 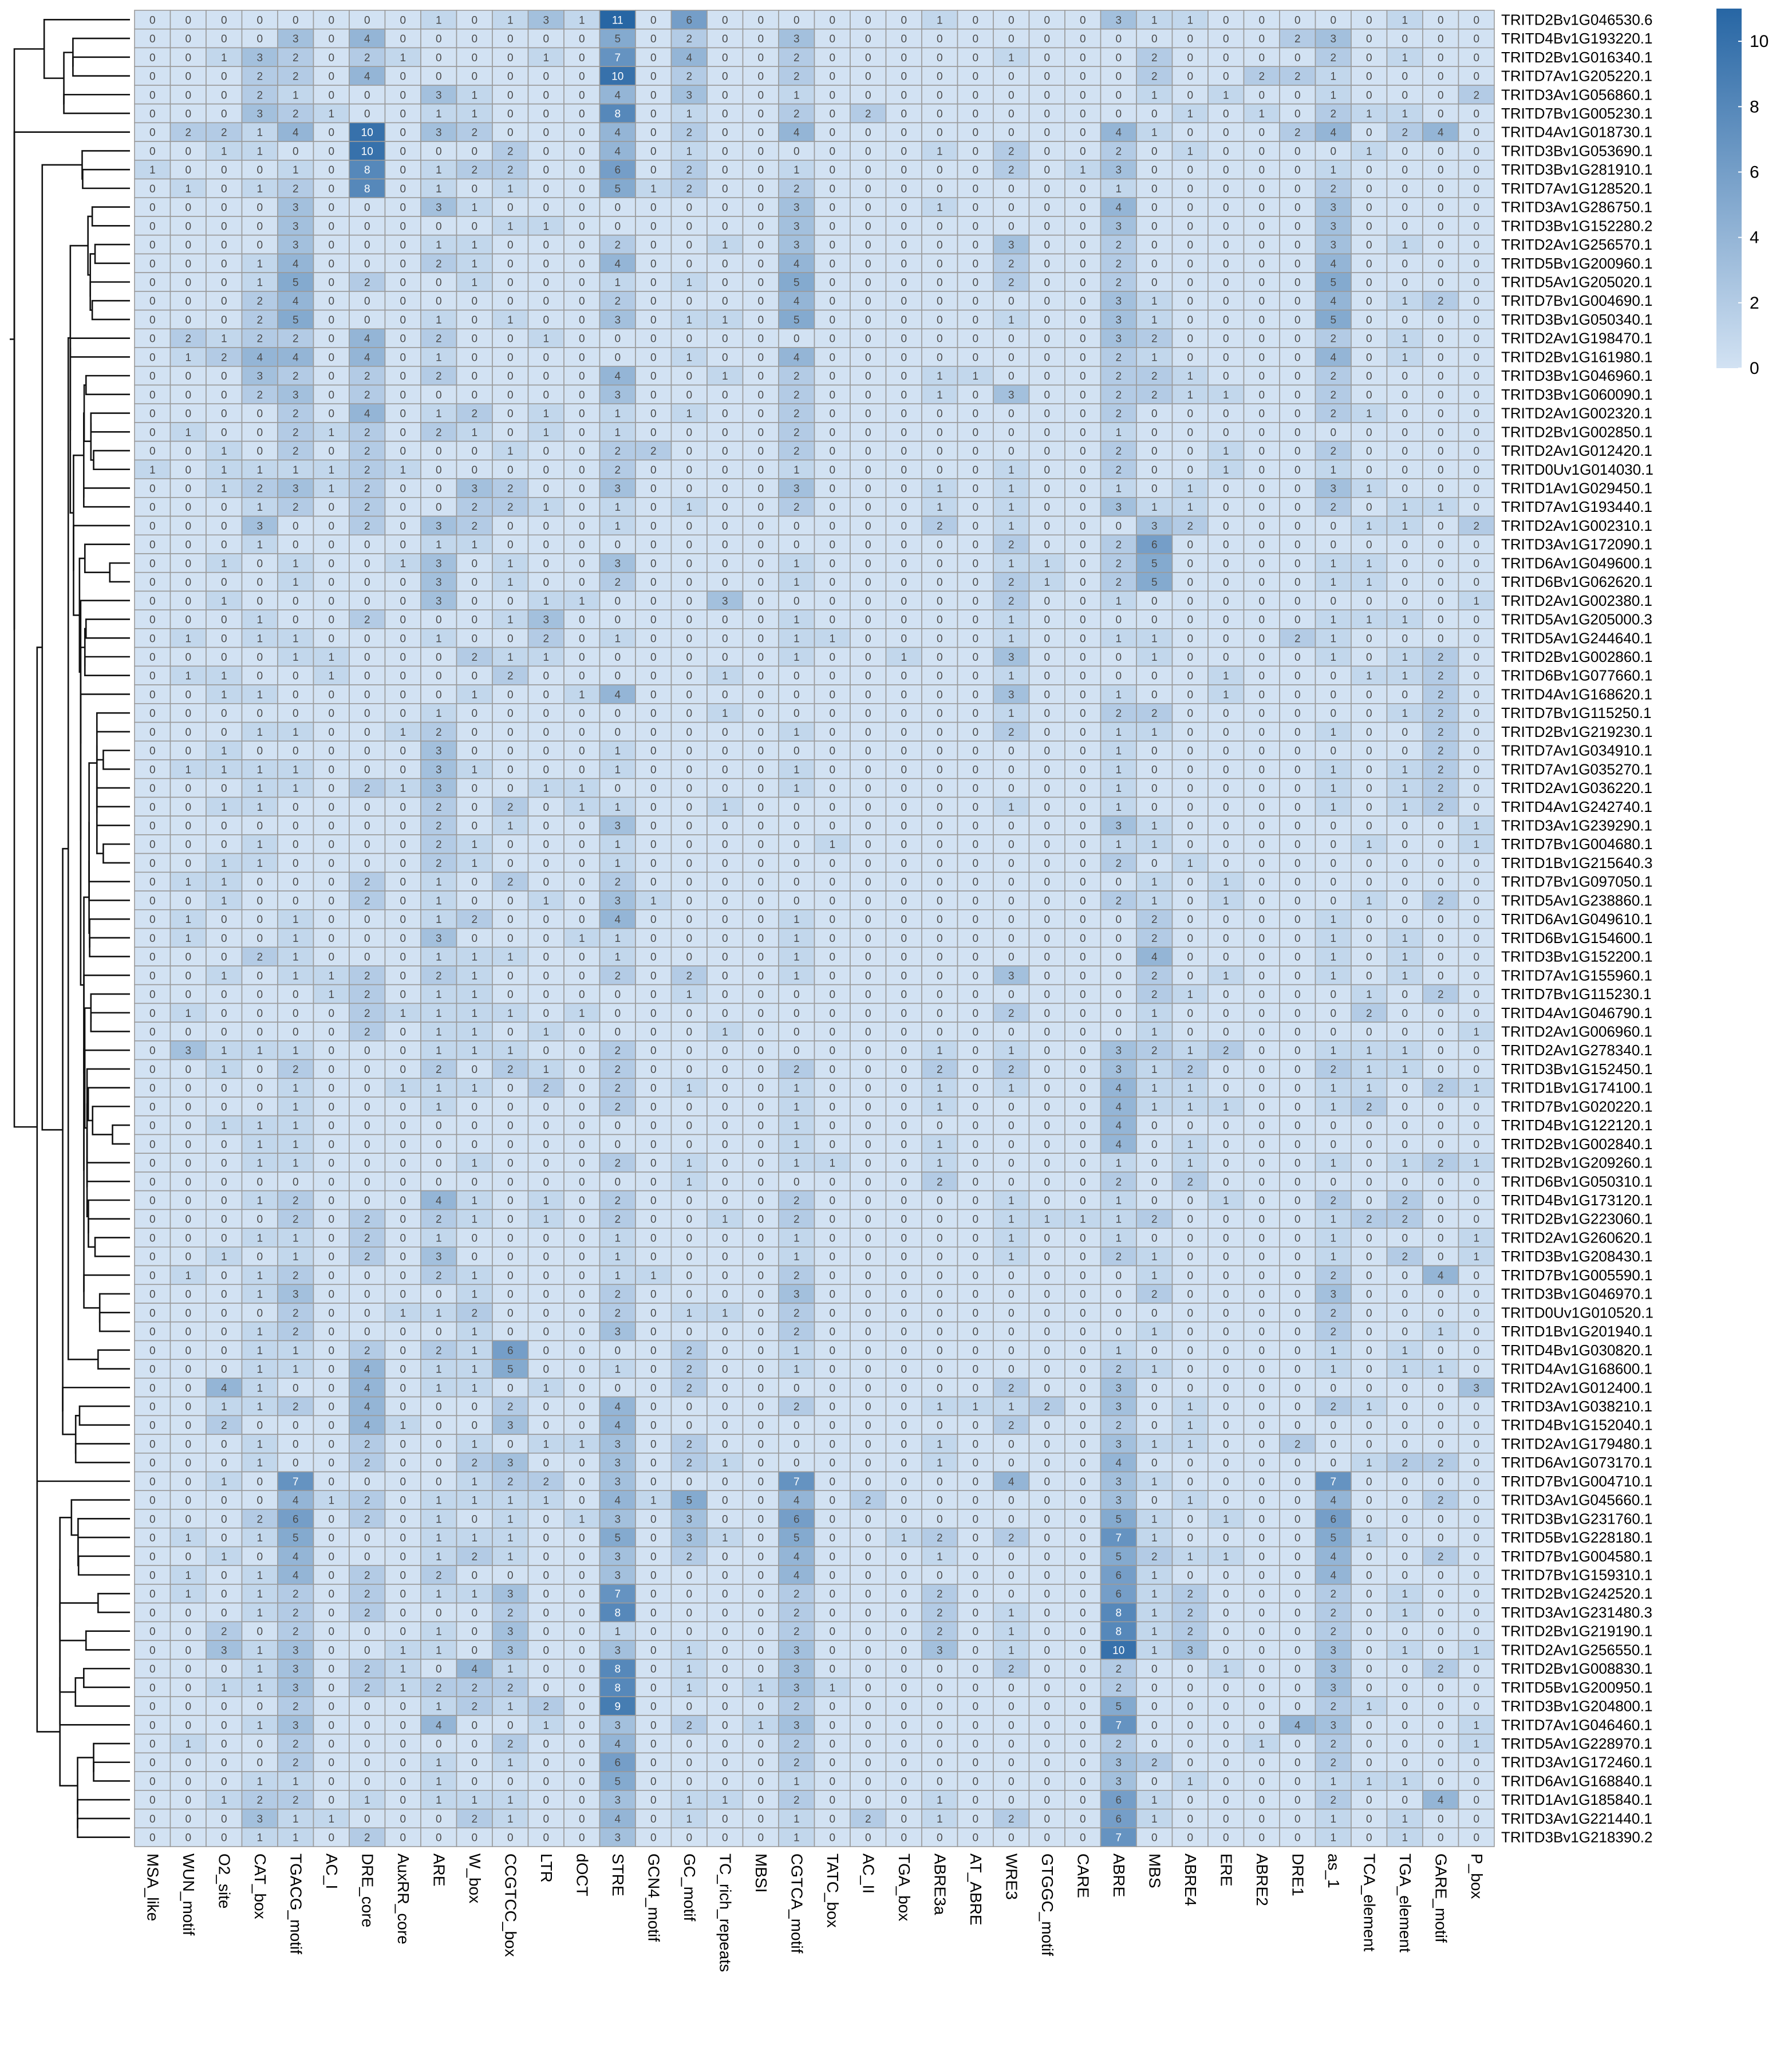 What do you see at coordinates (1154, 564) in the screenshot?
I see `cell-value-label: 5` at bounding box center [1154, 564].